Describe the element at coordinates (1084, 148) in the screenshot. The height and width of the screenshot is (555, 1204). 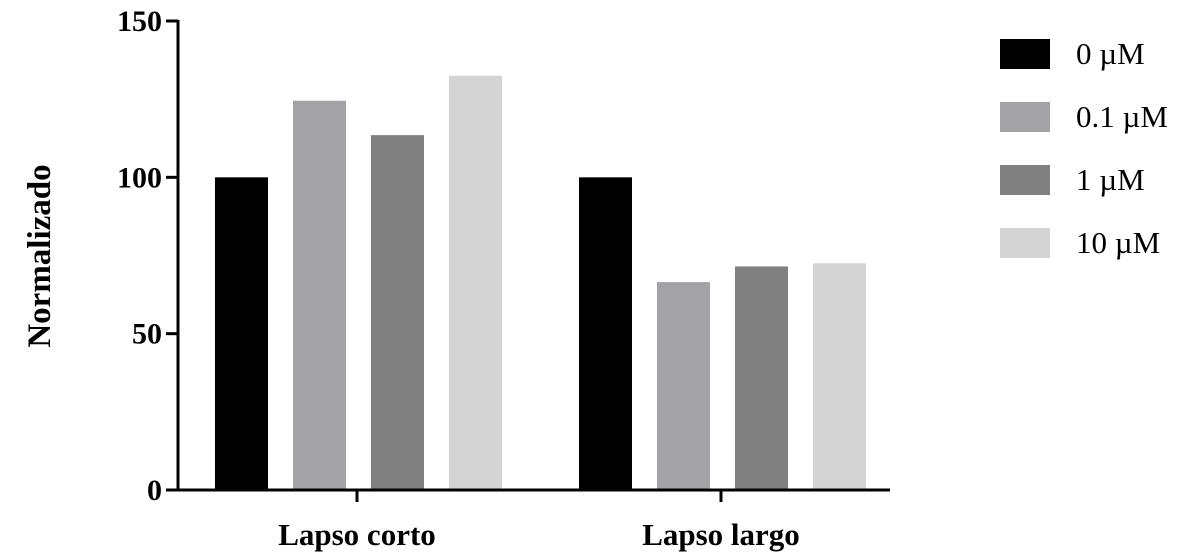
I see `legend: 0 µM 0.1 µM 1 µM 10 µM` at that location.